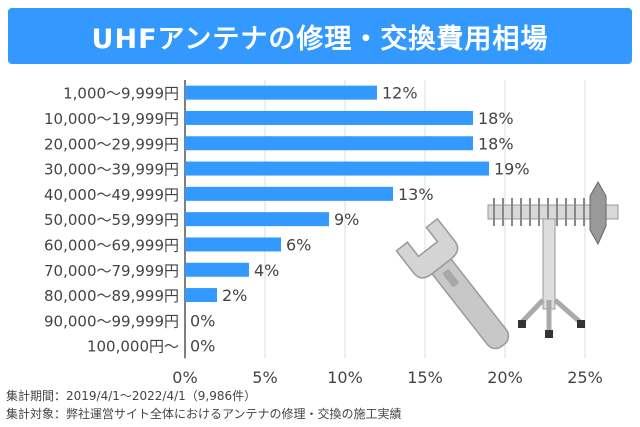 The width and height of the screenshot is (640, 427). What do you see at coordinates (111, 296) in the screenshot?
I see `category-label: 80,000～89,999円` at bounding box center [111, 296].